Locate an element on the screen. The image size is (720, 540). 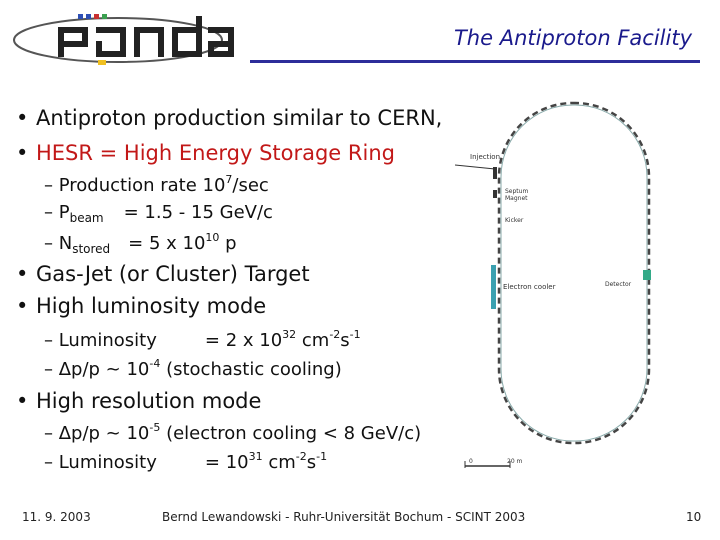
slide-title: The Antiproton Facility is located at coordinates (572, 38).